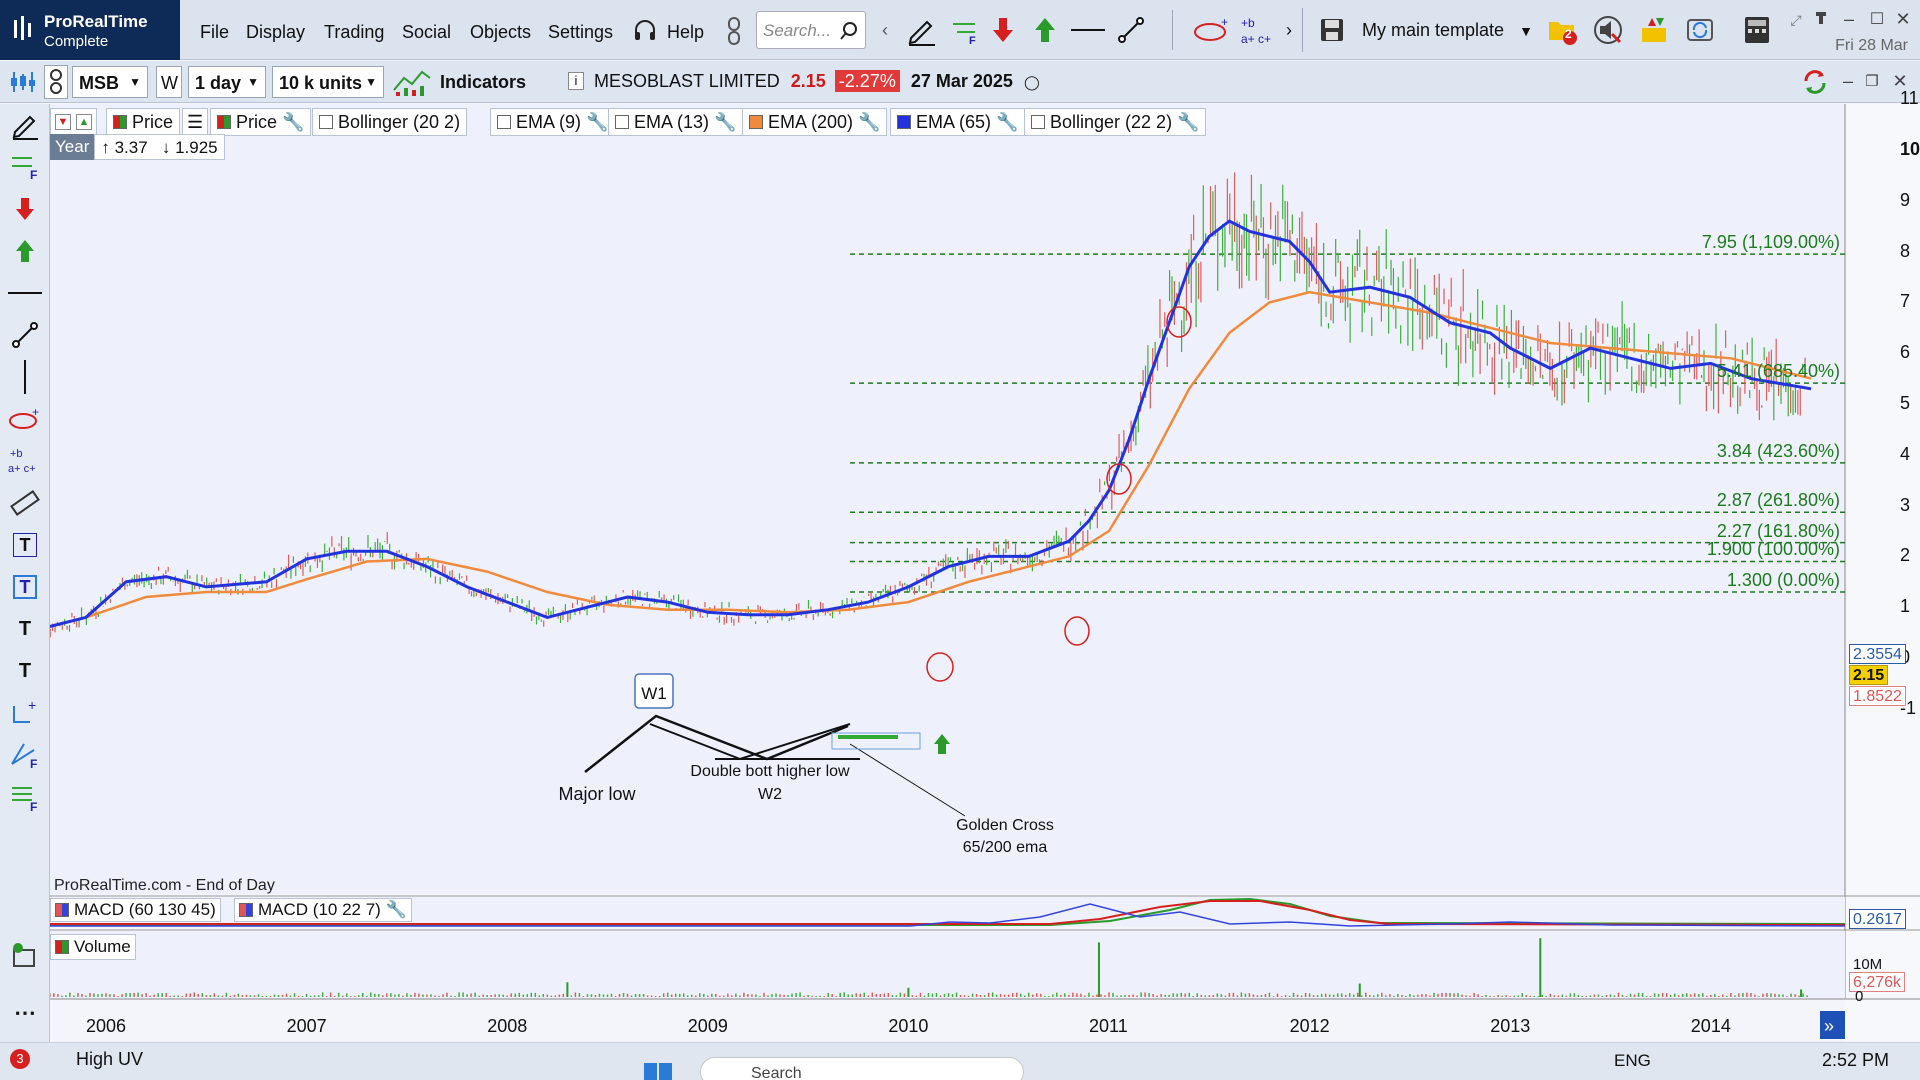  Describe the element at coordinates (63, 122) in the screenshot. I see `down-arrow-icon: ▼` at that location.